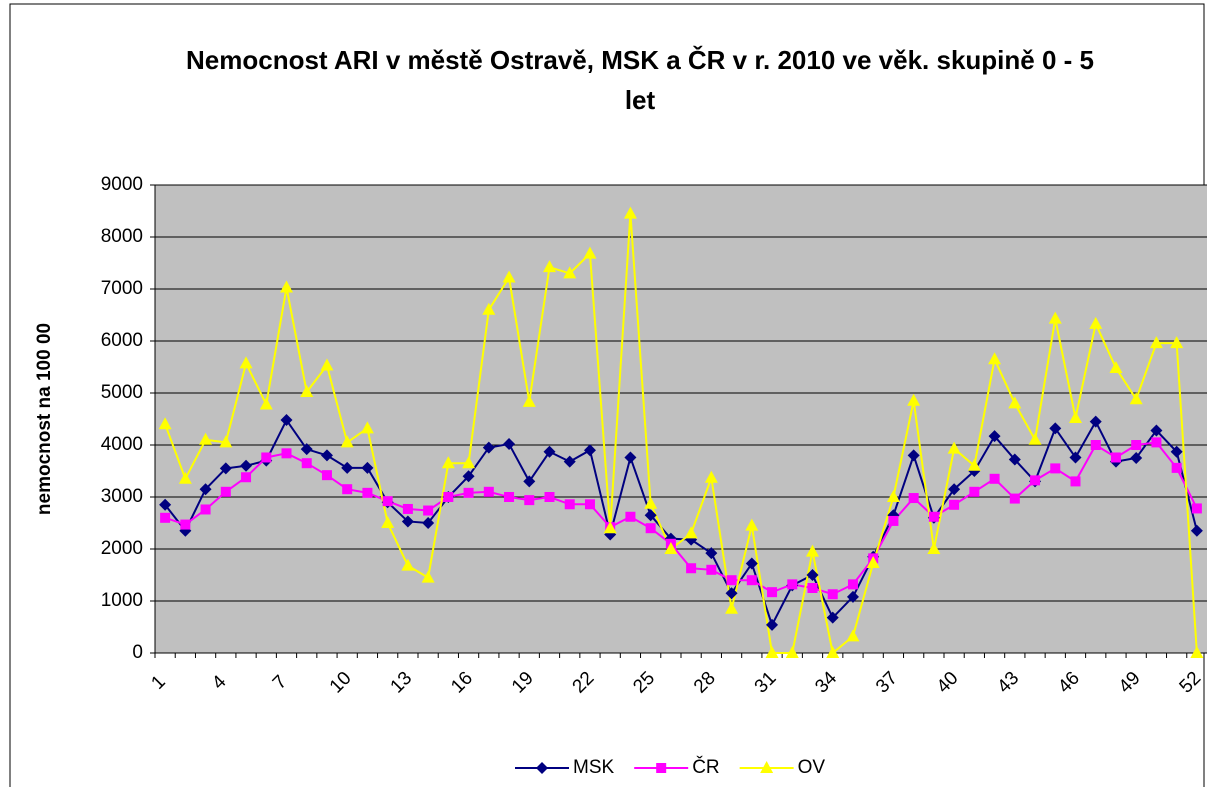  What do you see at coordinates (122, 236) in the screenshot?
I see `y-tick-label: 8000` at bounding box center [122, 236].